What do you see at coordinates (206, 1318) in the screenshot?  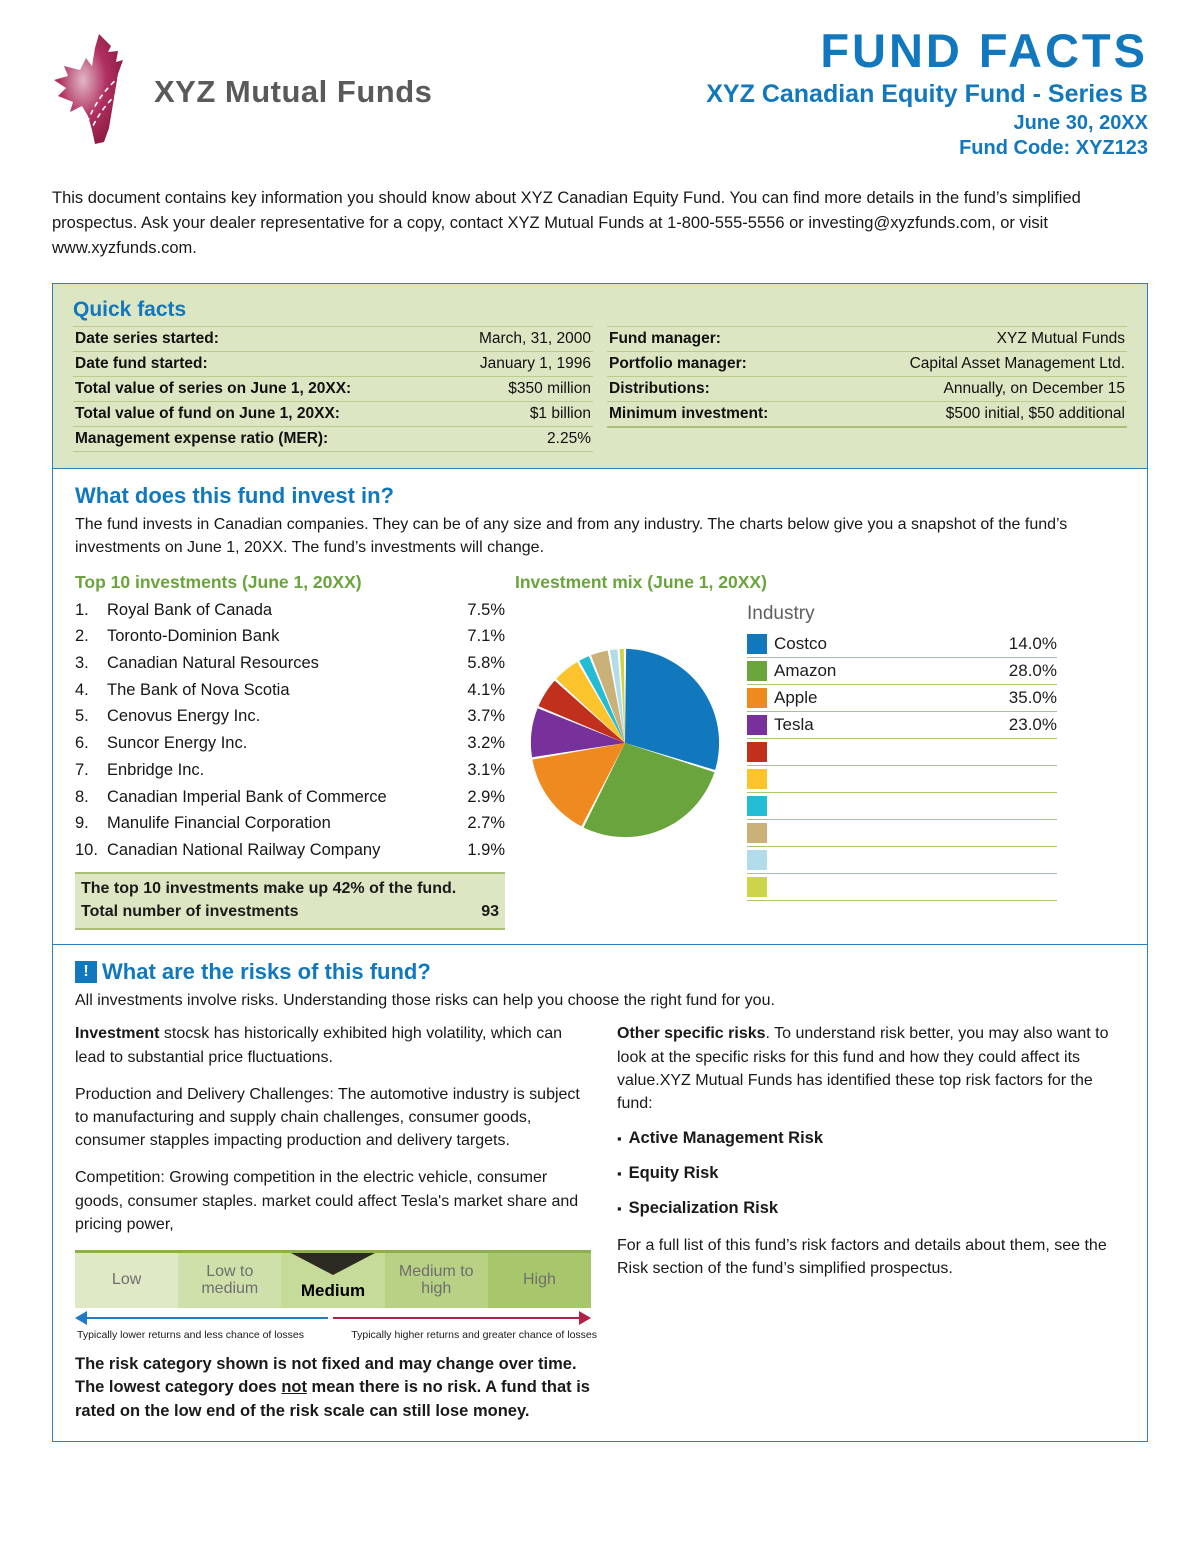 I see `arrow-line-low` at bounding box center [206, 1318].